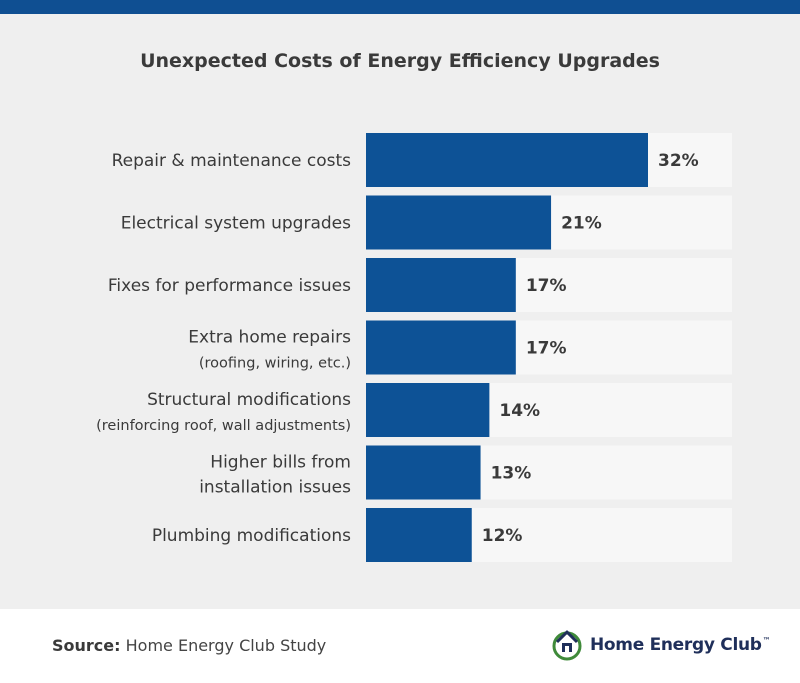 This screenshot has height=683, width=800. Describe the element at coordinates (567, 645) in the screenshot. I see `house-leaf-icon` at that location.